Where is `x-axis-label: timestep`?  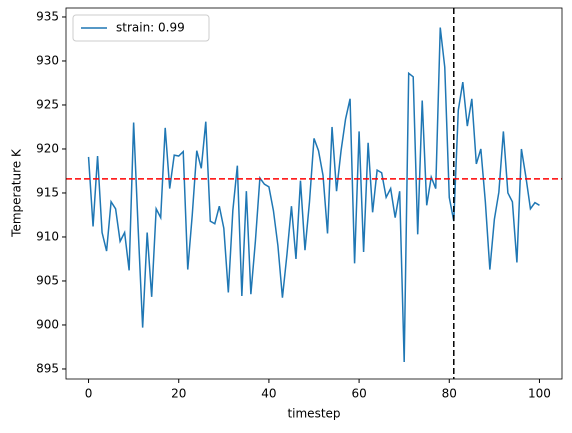 x-axis-label: timestep is located at coordinates (313, 414).